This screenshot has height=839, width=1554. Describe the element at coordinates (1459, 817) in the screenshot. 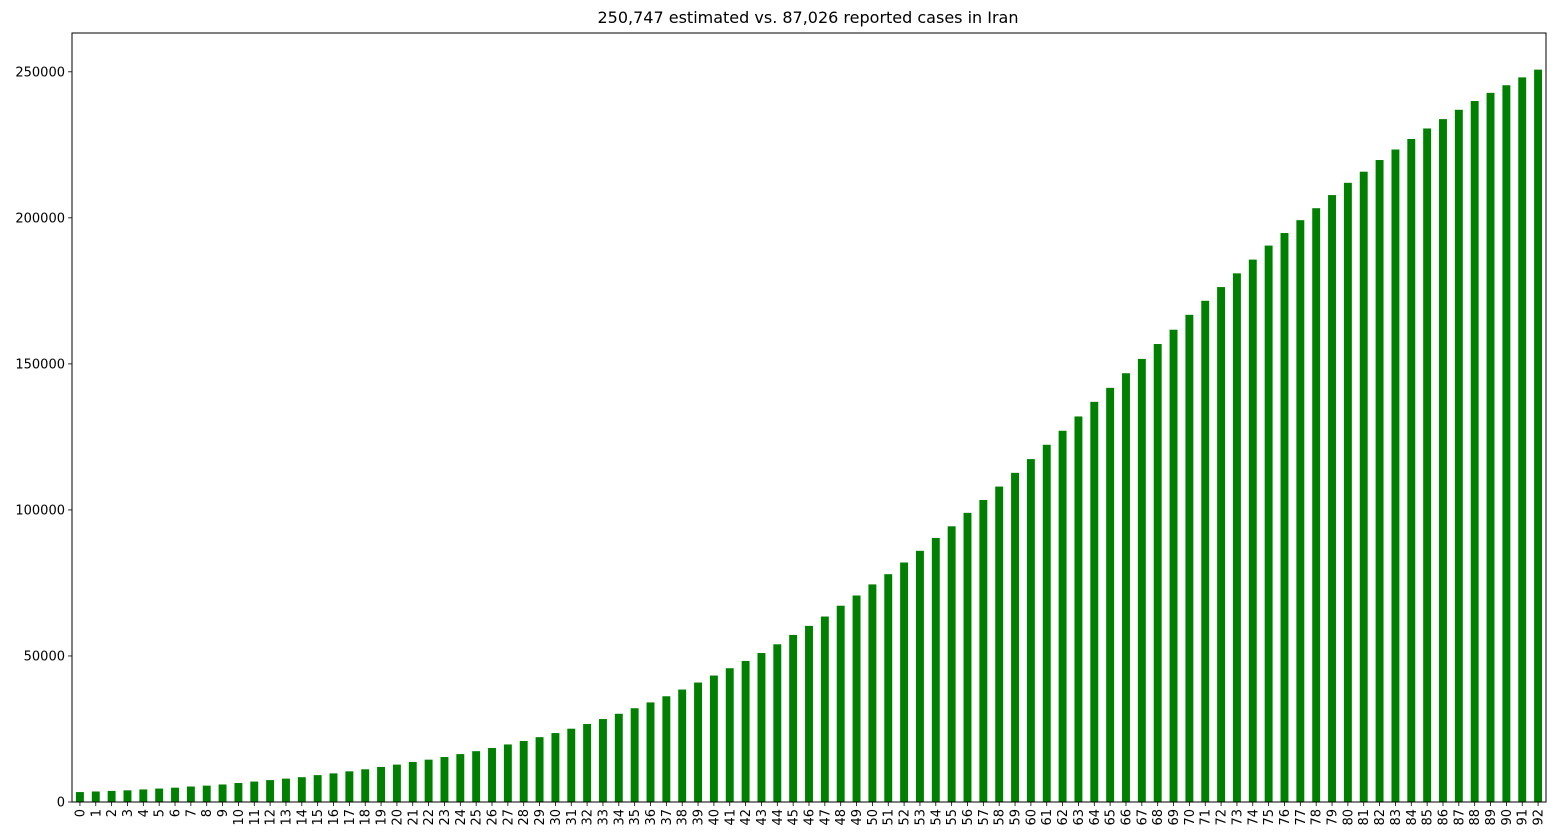

I see `x-tick-label: 87` at that location.